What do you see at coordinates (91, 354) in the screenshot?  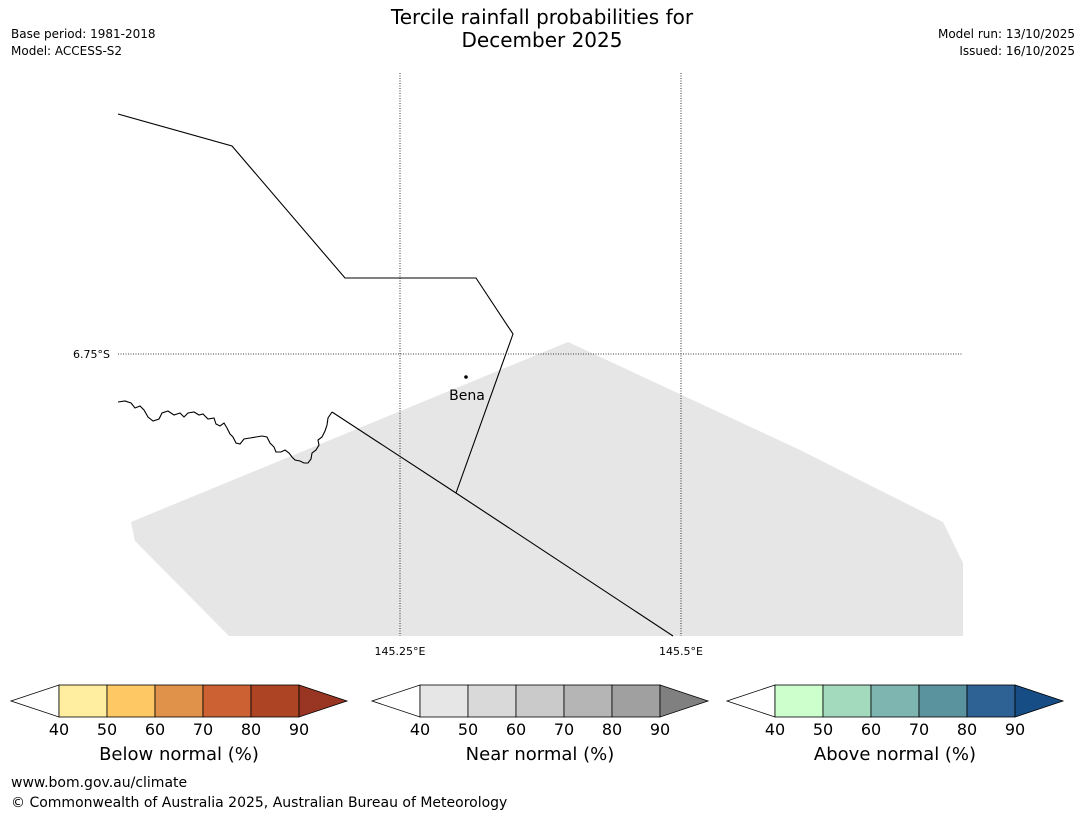 I see `latitude-label: 6.75°S` at bounding box center [91, 354].